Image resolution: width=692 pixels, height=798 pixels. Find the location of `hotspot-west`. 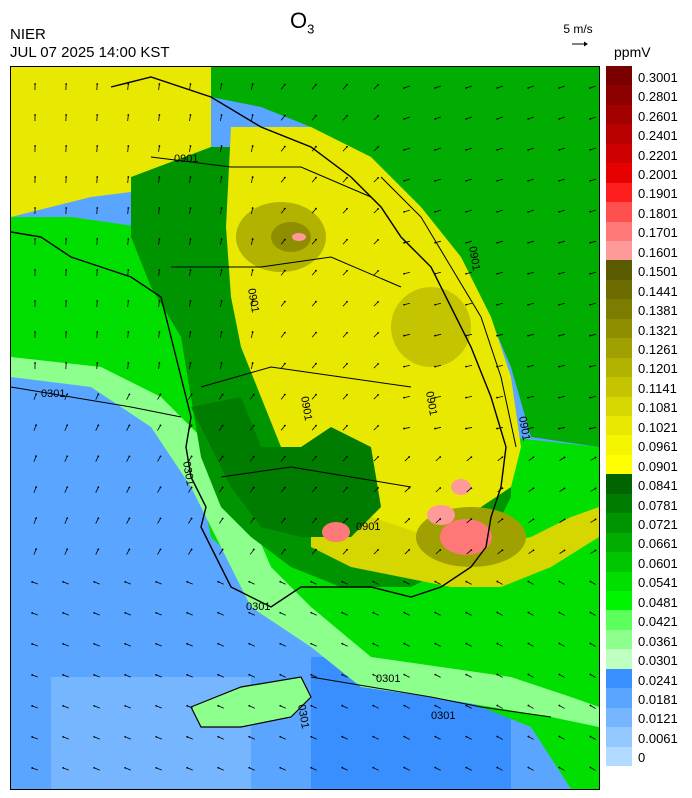

hotspot-west is located at coordinates (336, 532).